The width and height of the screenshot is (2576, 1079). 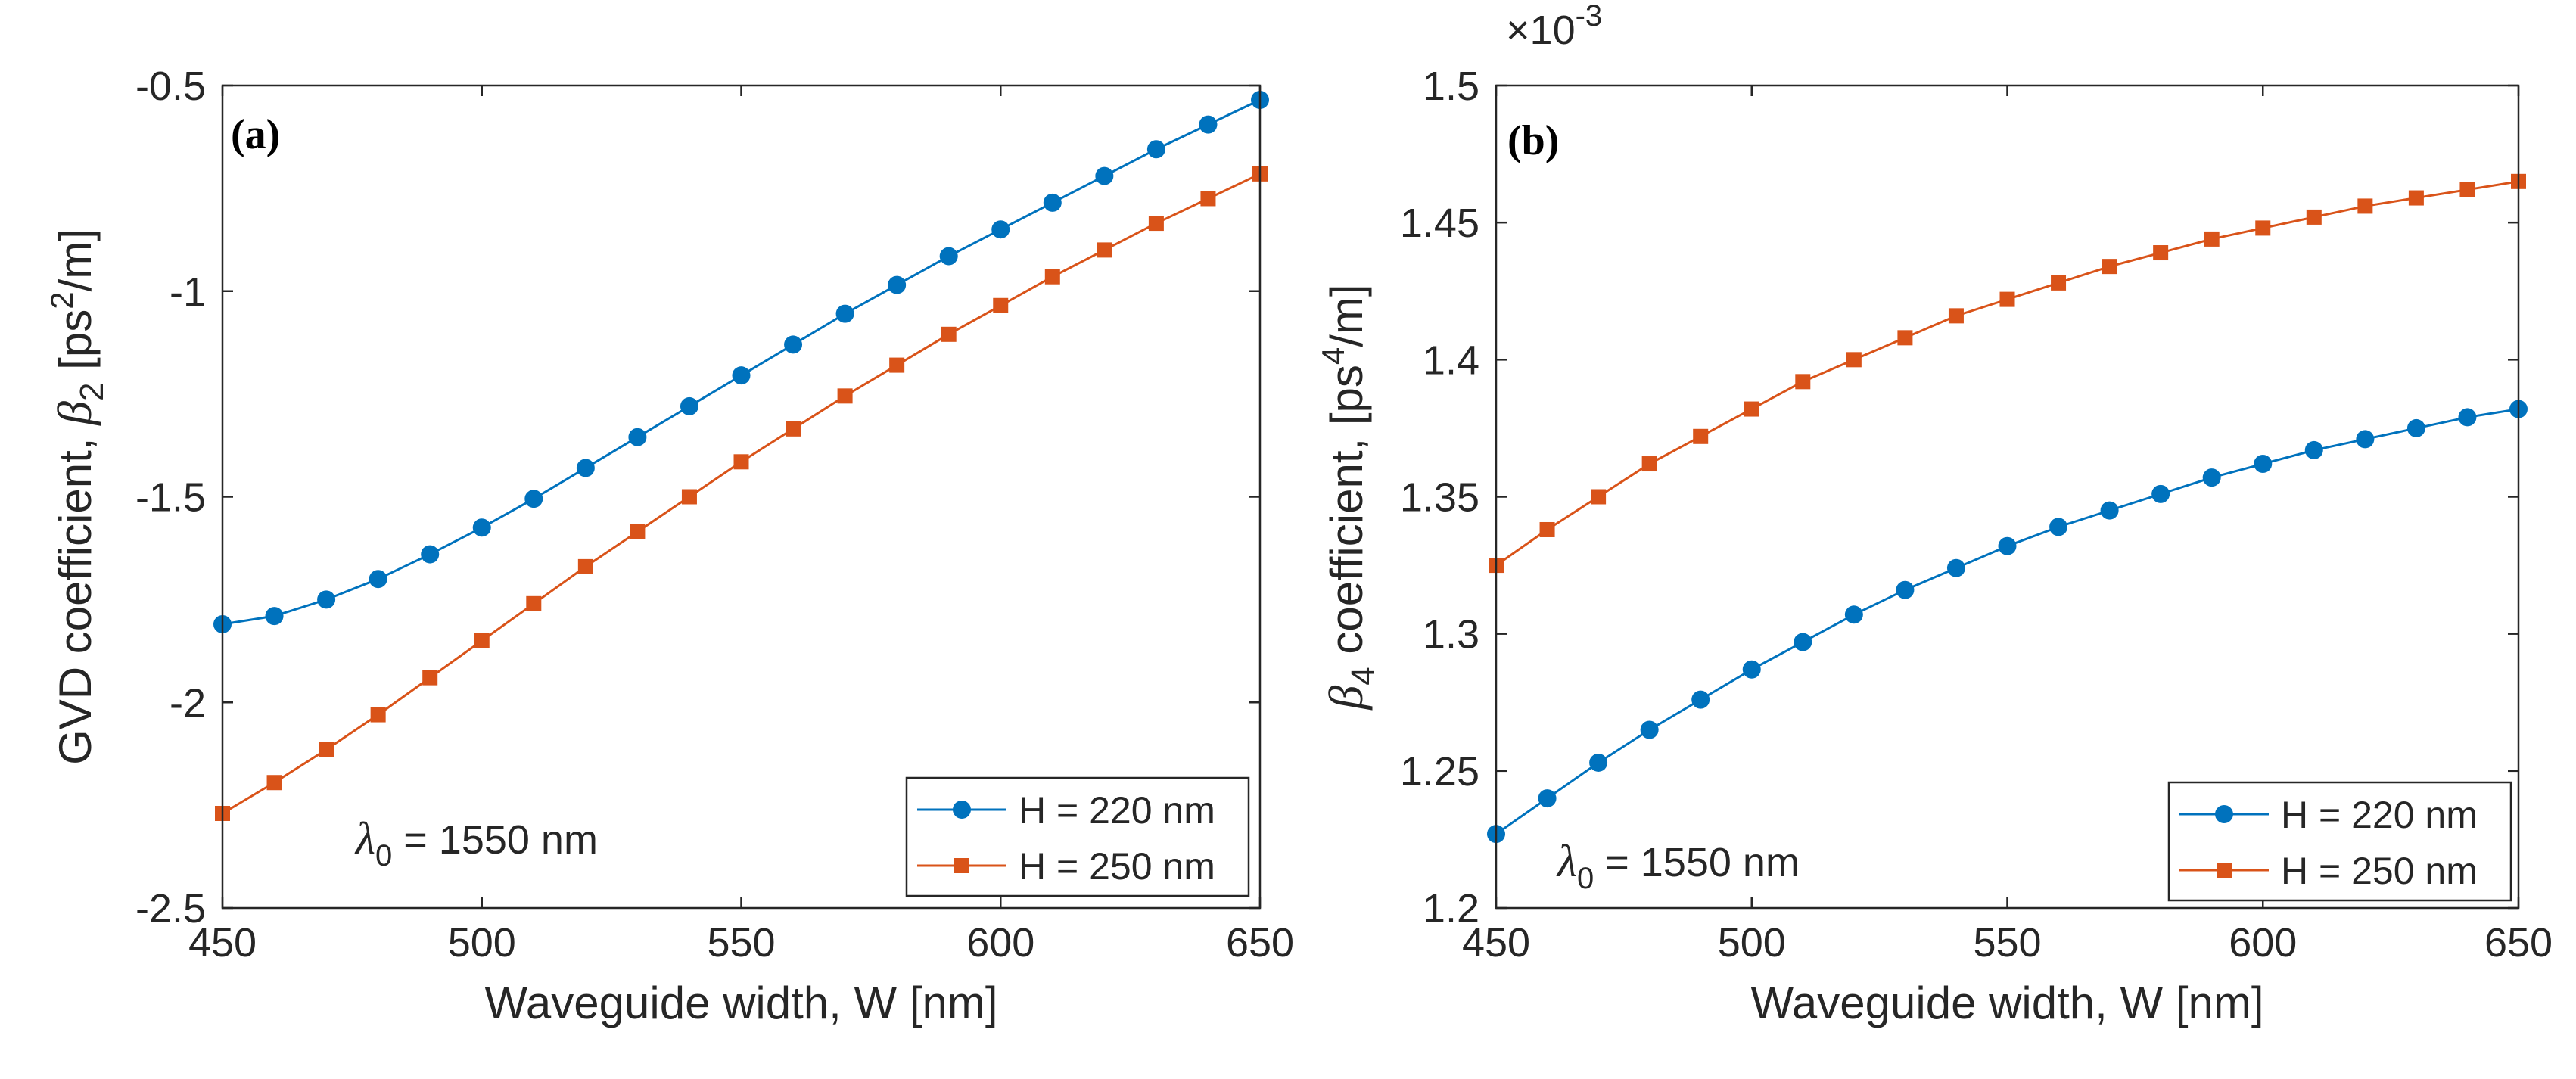 What do you see at coordinates (77, 497) in the screenshot?
I see `y-axis-label: GVD coefficient, β2 [ps2/m]` at bounding box center [77, 497].